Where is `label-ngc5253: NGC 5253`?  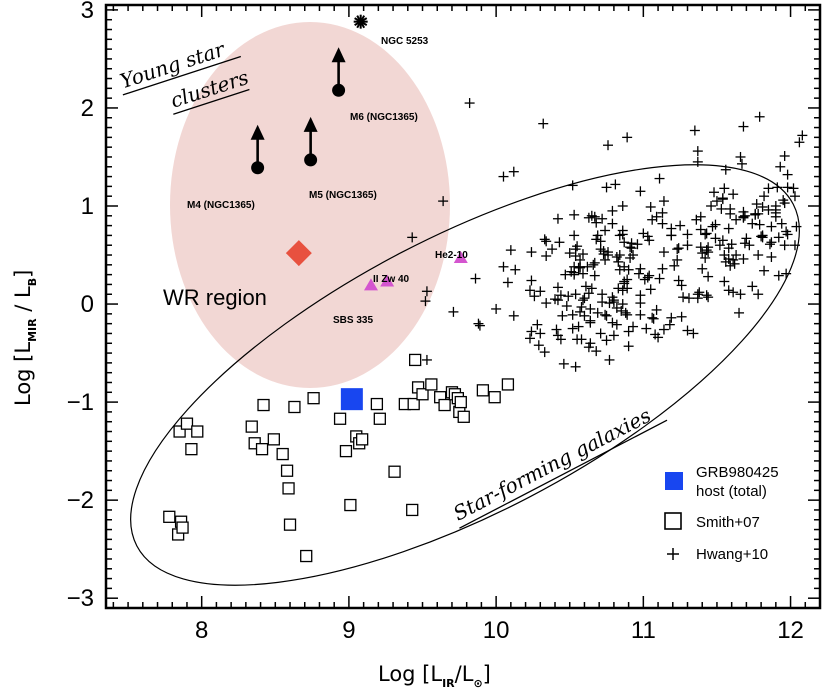
label-ngc5253: NGC 5253 is located at coordinates (405, 41).